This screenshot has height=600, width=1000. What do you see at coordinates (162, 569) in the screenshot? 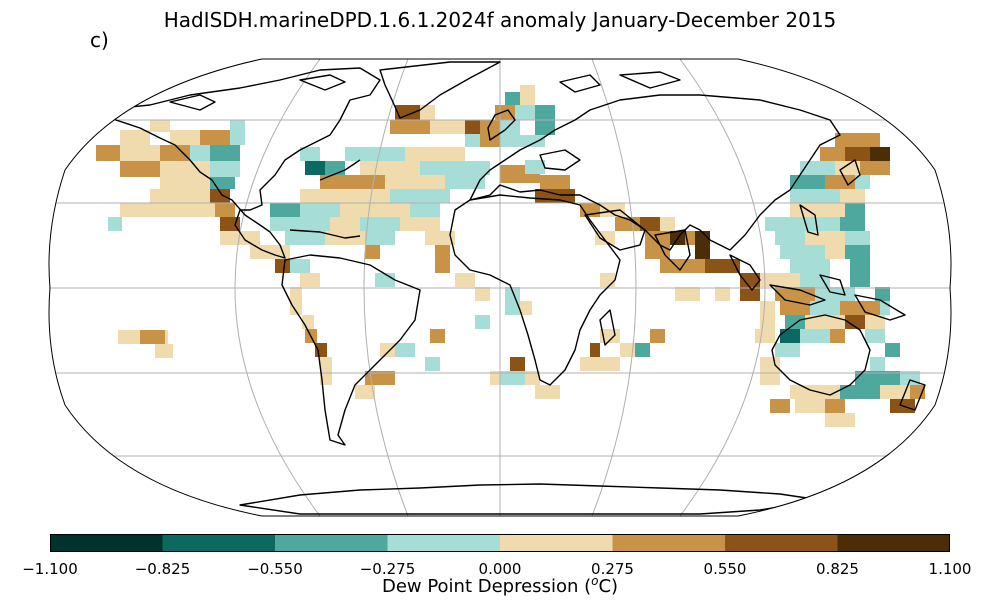
I see `colorbar-tick-label: −0.825` at bounding box center [162, 569].